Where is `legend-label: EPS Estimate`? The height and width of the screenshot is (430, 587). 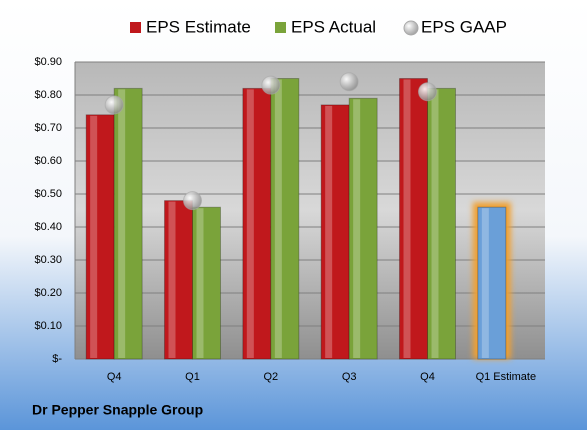
legend-label: EPS Estimate is located at coordinates (198, 26).